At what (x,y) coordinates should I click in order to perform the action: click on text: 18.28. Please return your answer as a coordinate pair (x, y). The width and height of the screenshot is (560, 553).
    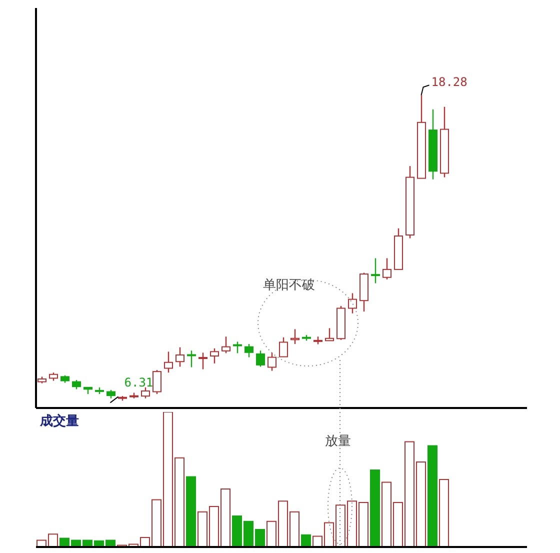
    Looking at the image, I should click on (449, 82).